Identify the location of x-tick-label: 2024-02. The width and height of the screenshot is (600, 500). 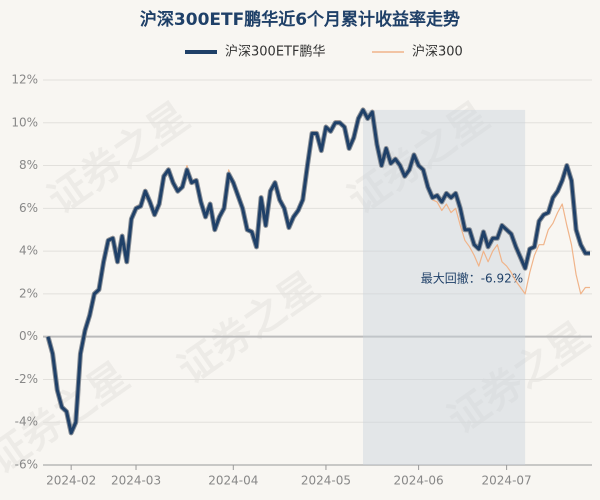
(71, 481).